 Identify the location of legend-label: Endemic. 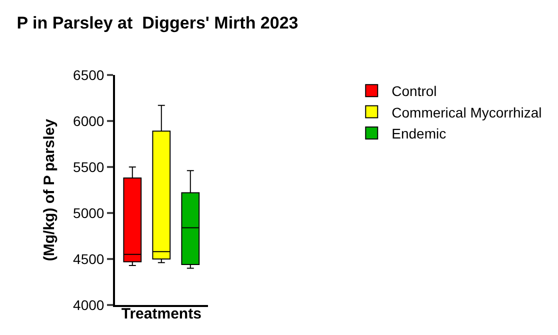
(419, 133).